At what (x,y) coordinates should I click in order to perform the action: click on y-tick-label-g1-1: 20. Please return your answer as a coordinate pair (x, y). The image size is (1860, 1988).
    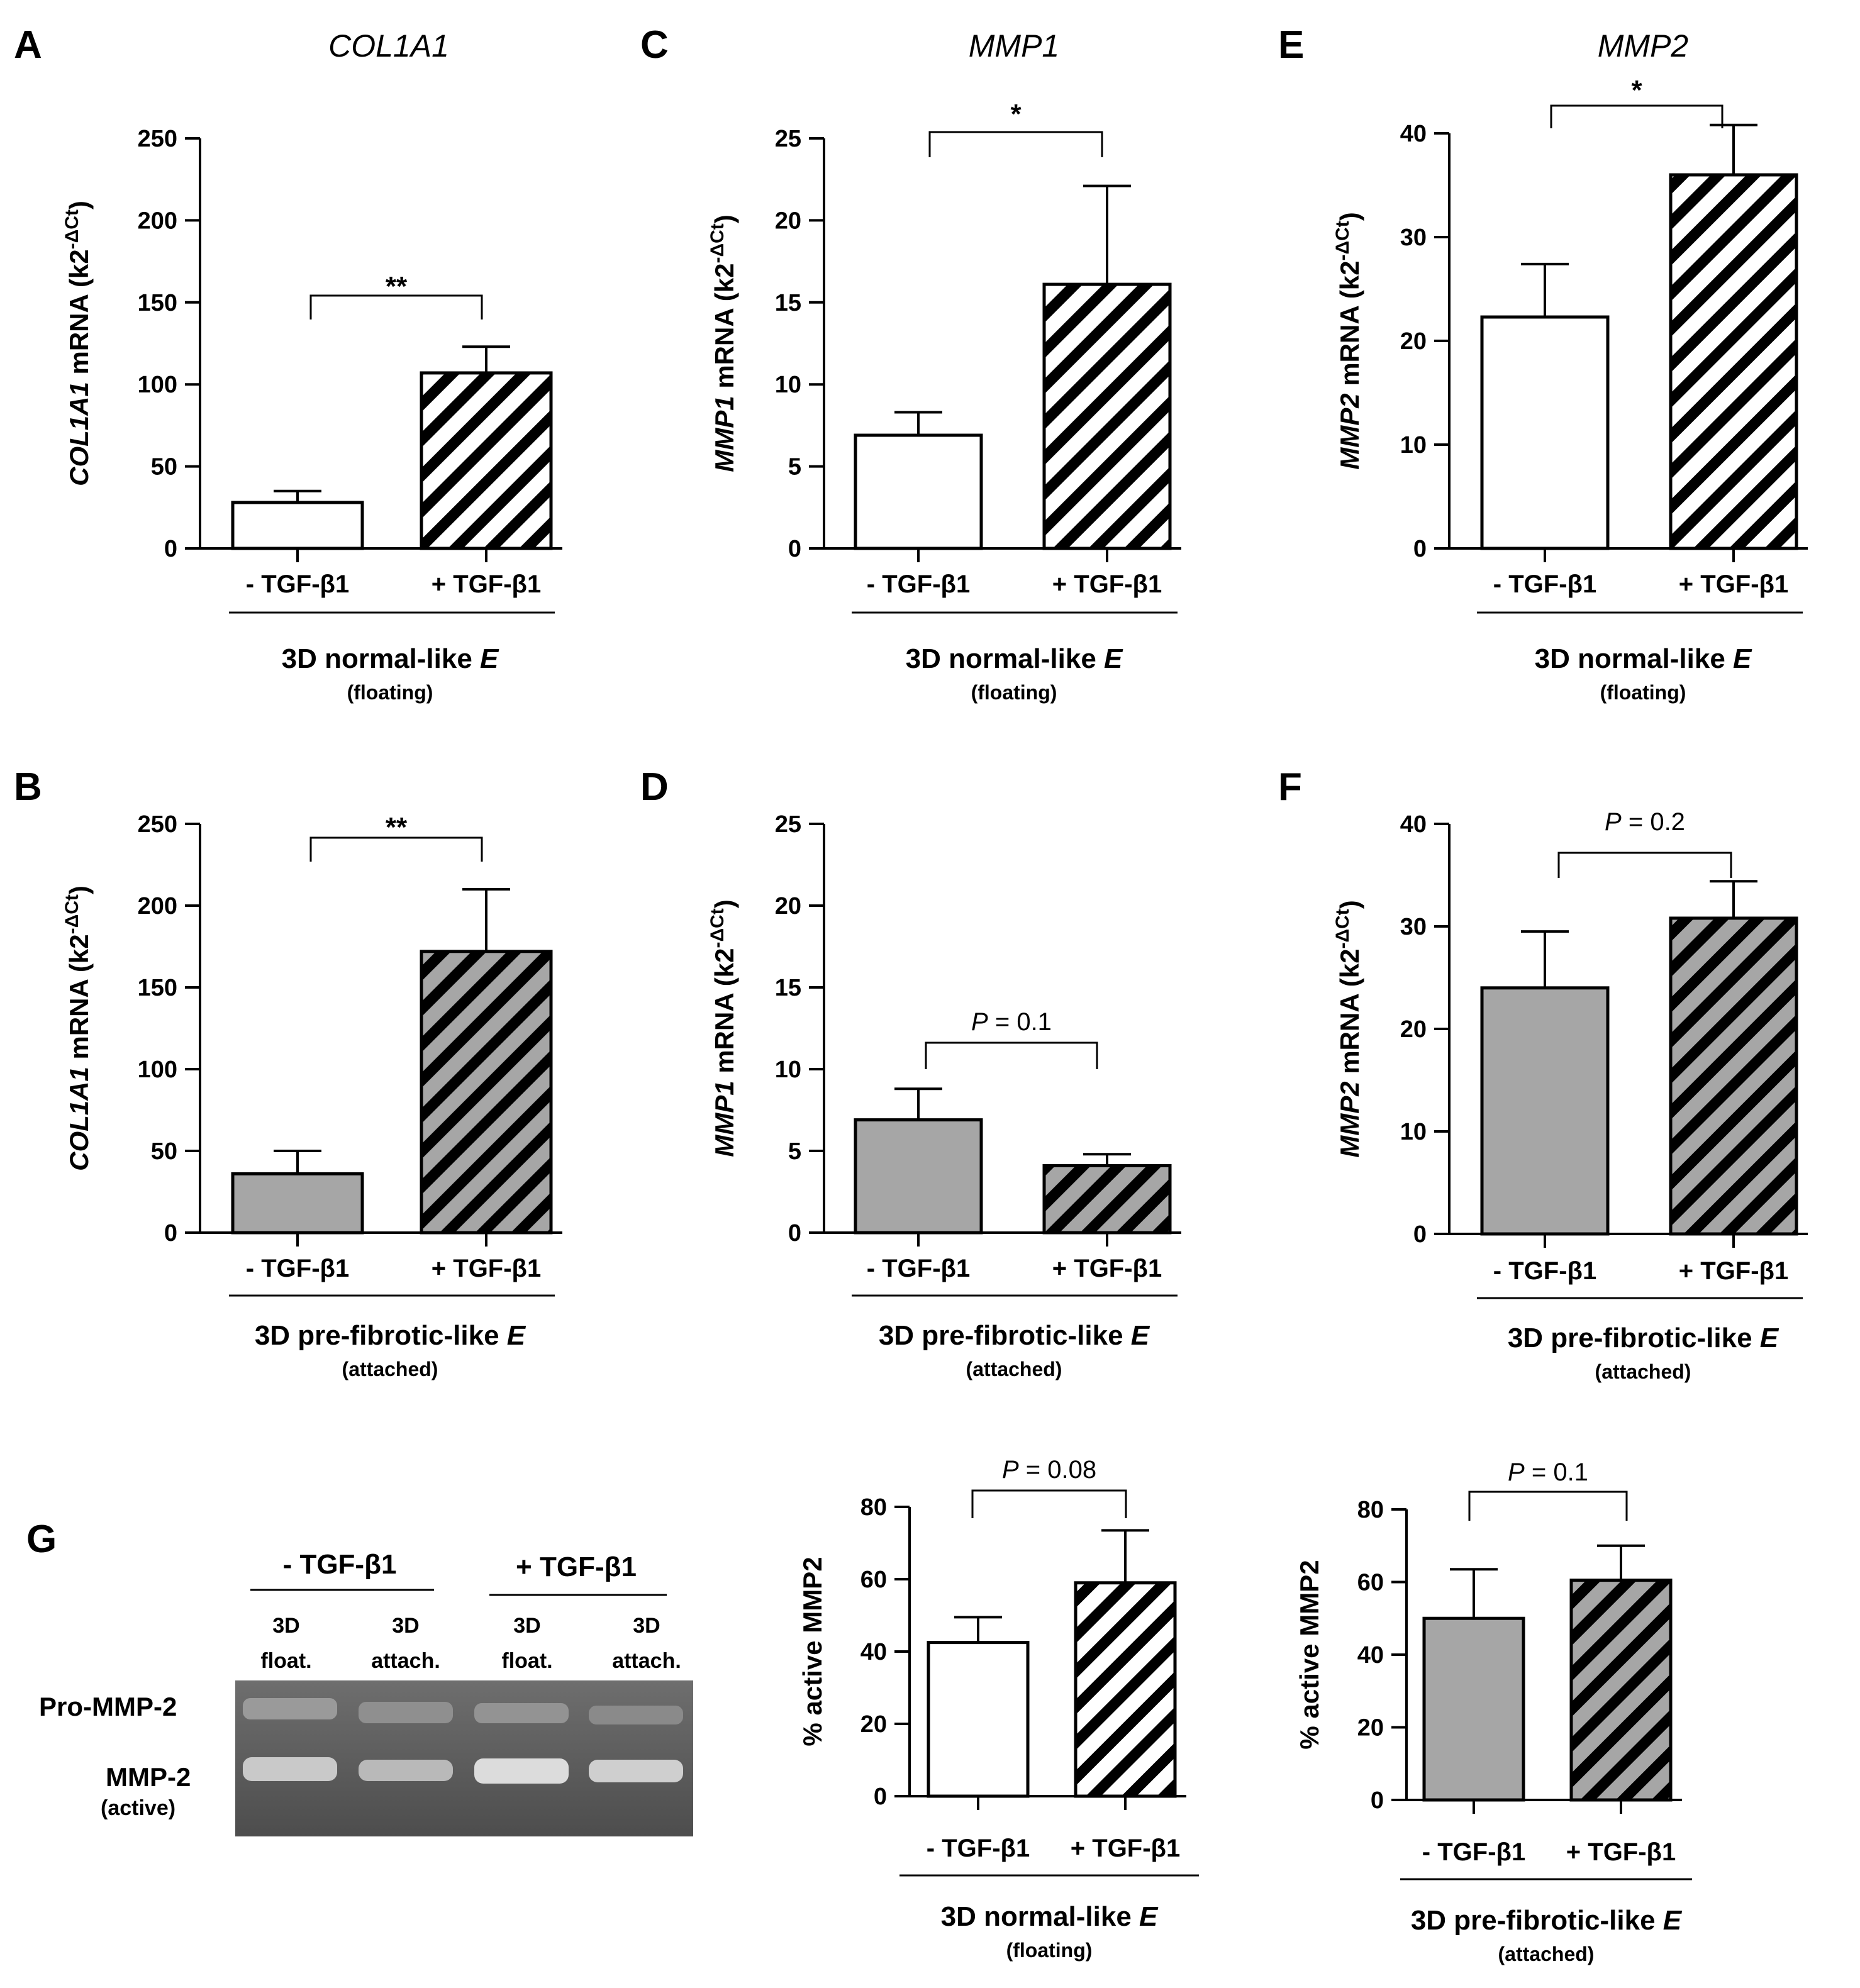
    Looking at the image, I should click on (873, 1724).